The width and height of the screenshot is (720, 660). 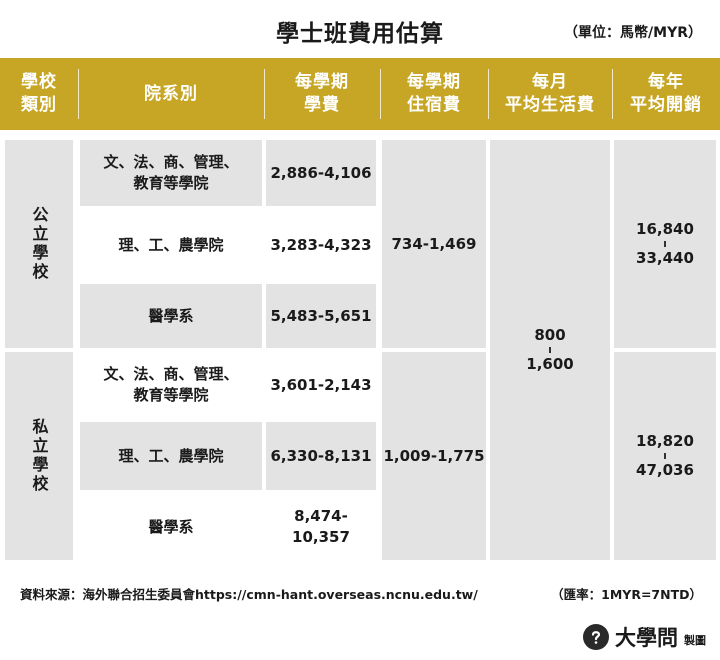 I want to click on public-tuition-1: 2,886-4,106, so click(x=321, y=173).